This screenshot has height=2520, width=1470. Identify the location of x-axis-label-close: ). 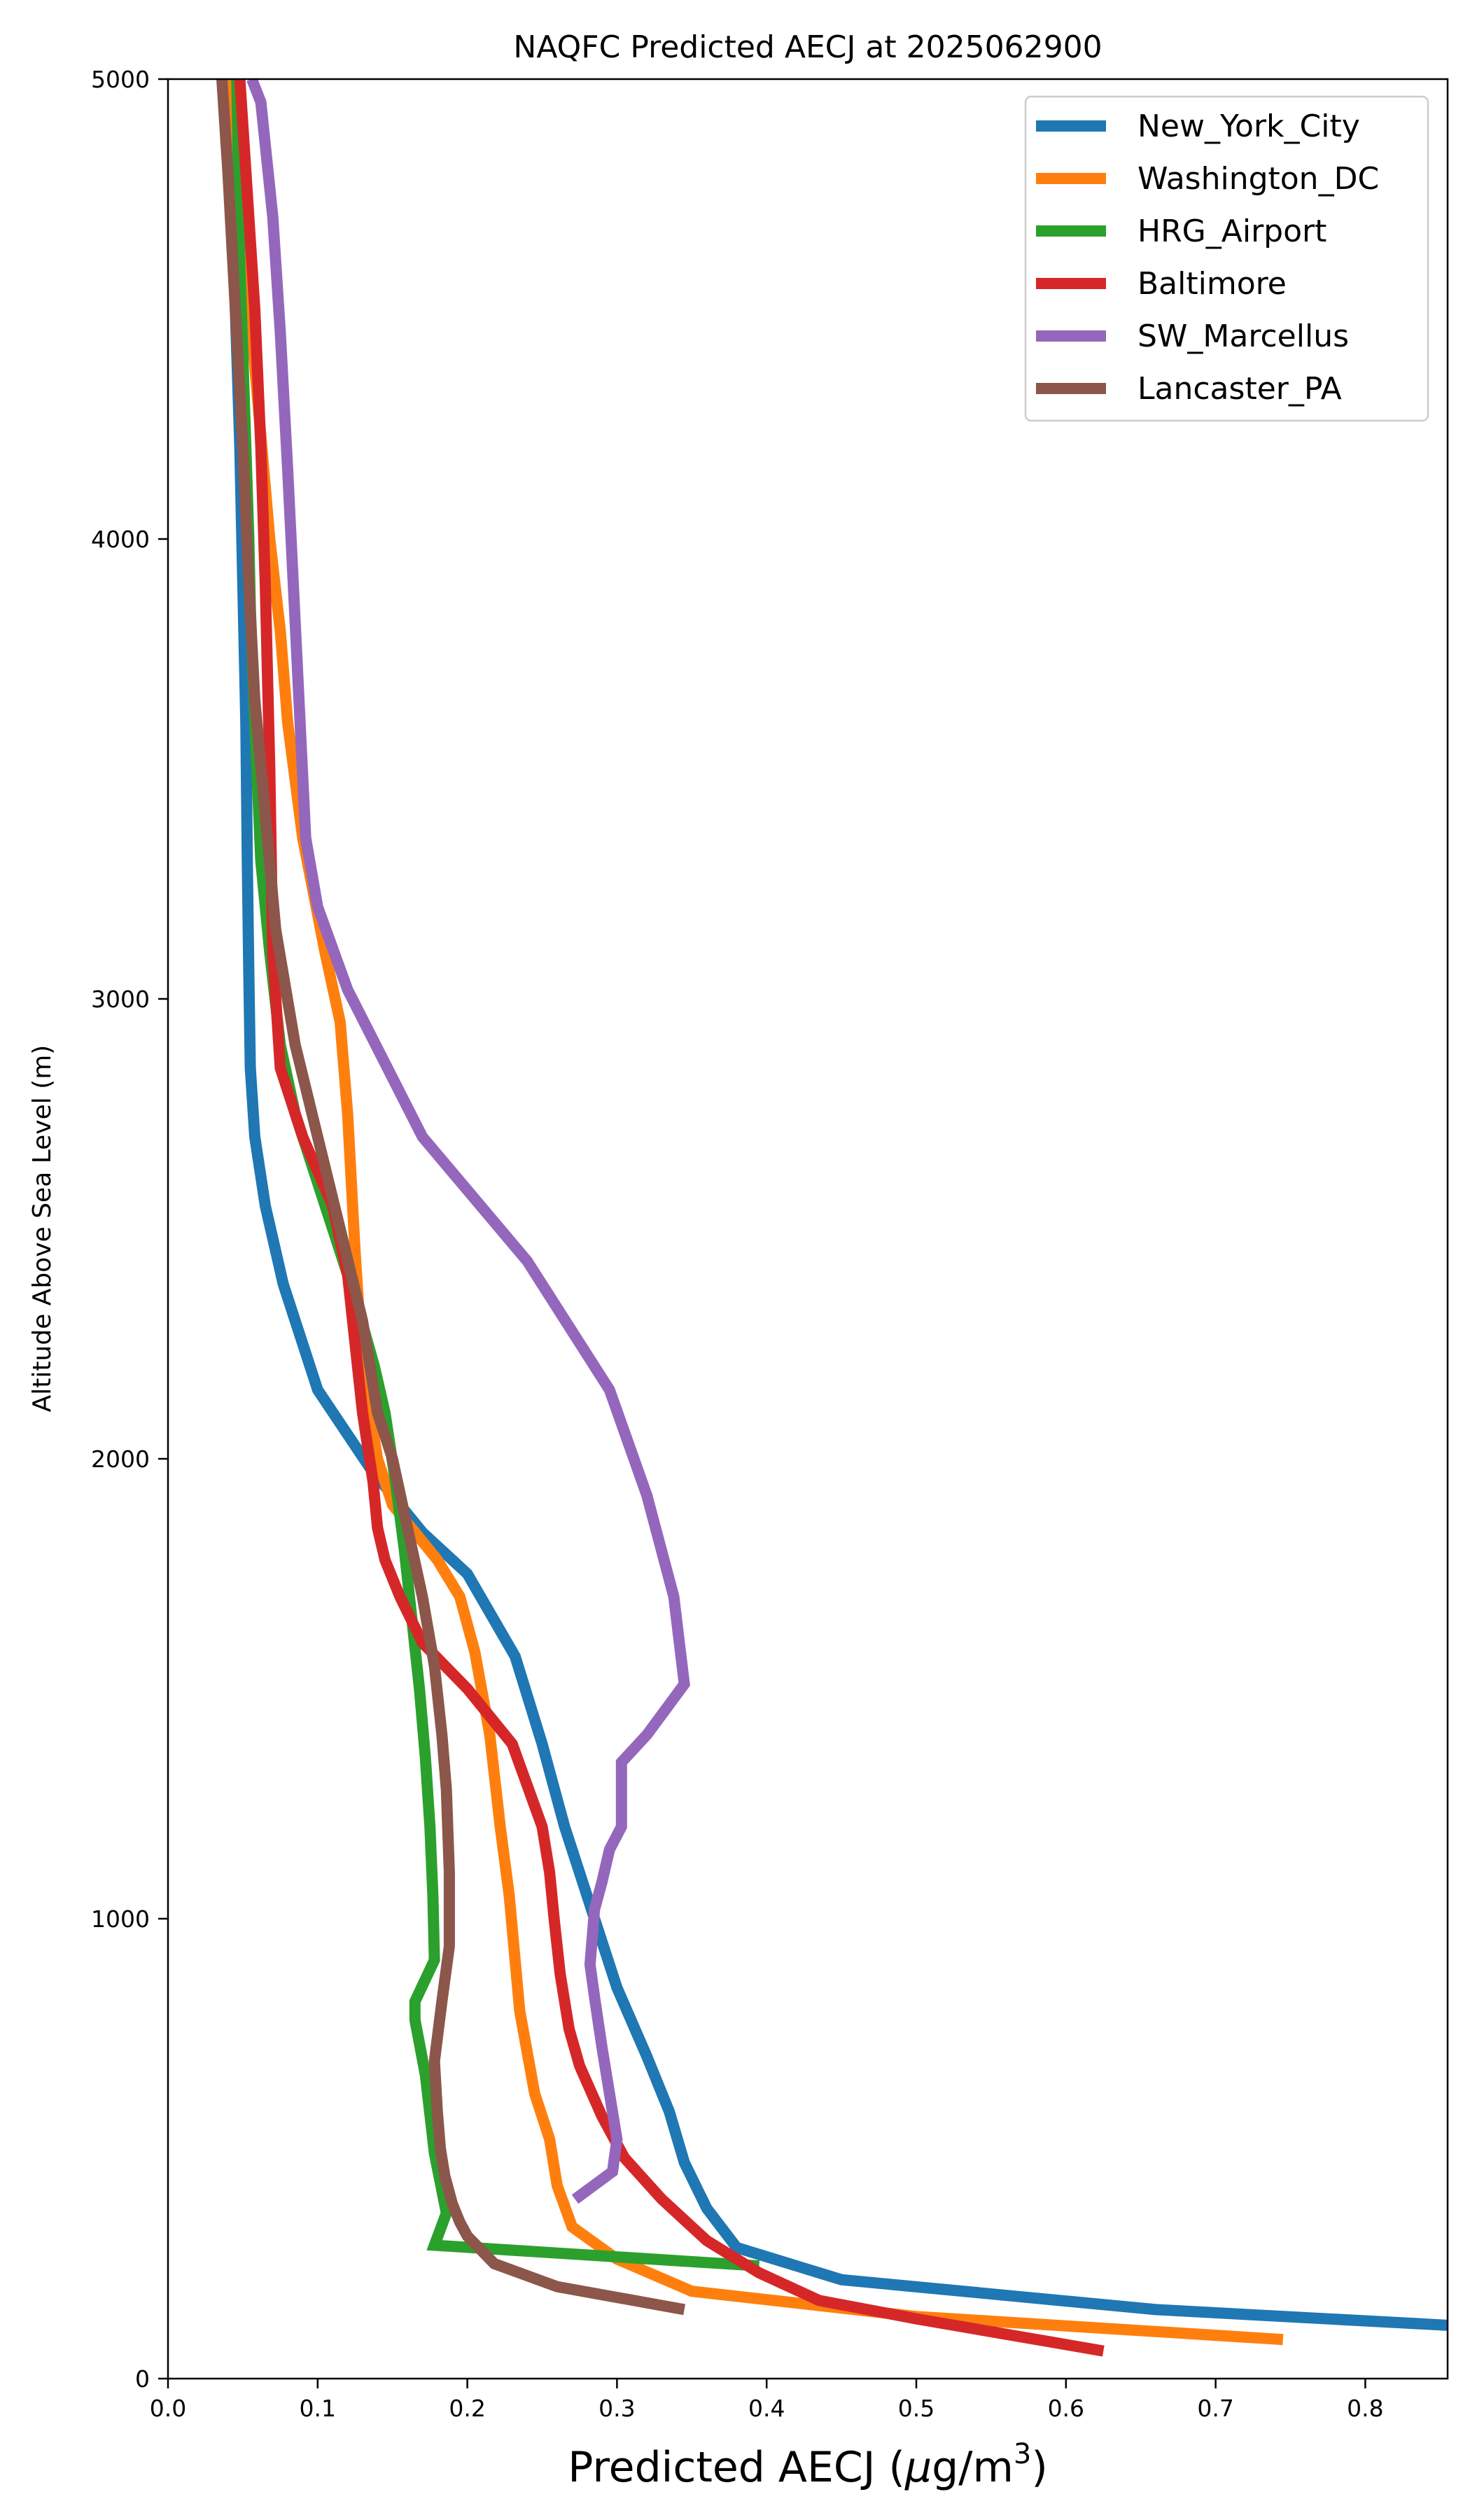
(1039, 2467).